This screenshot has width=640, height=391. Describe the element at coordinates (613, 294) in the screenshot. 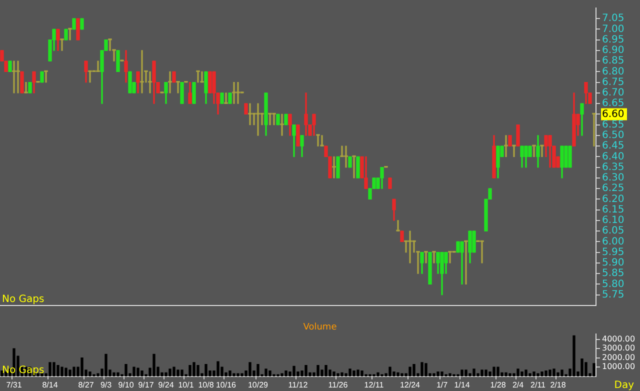

I see `y-tick-label: 5.75` at that location.